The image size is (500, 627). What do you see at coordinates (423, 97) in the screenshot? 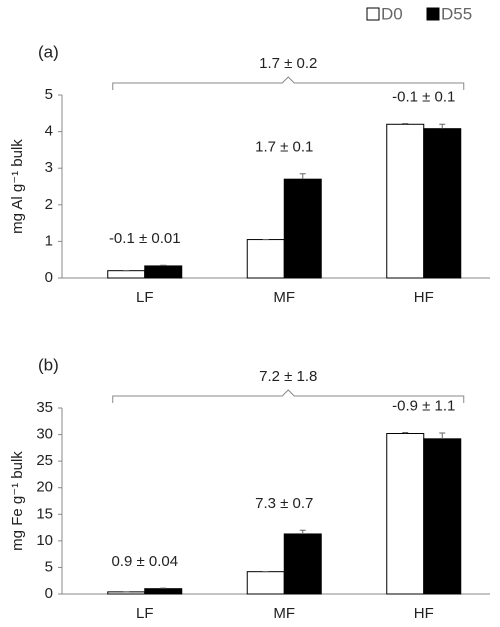
I see `category-annotation: -0.1 ± 0.1` at bounding box center [423, 97].